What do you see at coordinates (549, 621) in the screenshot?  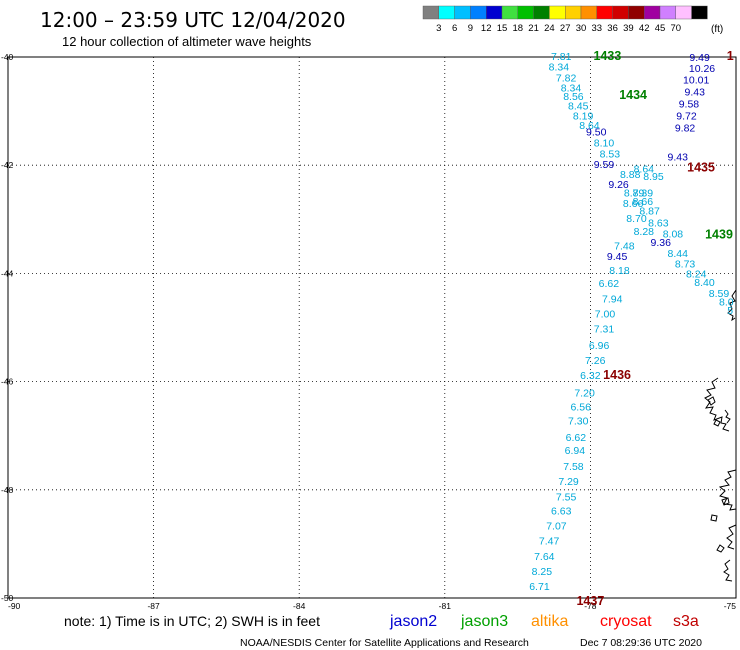 I see `satellite-legend-entry: altika` at bounding box center [549, 621].